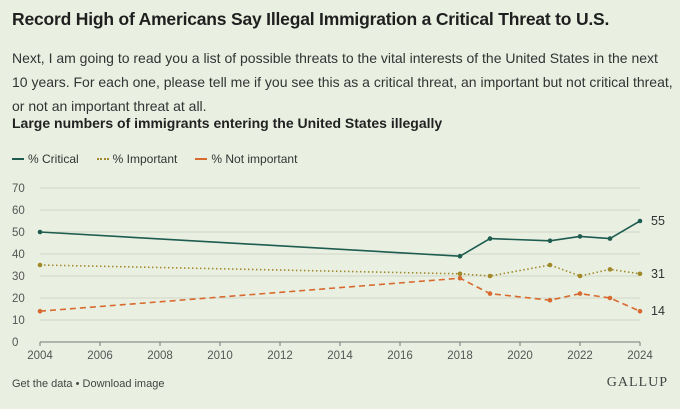 The height and width of the screenshot is (409, 680). What do you see at coordinates (658, 274) in the screenshot?
I see `end-label-important: 31` at bounding box center [658, 274].